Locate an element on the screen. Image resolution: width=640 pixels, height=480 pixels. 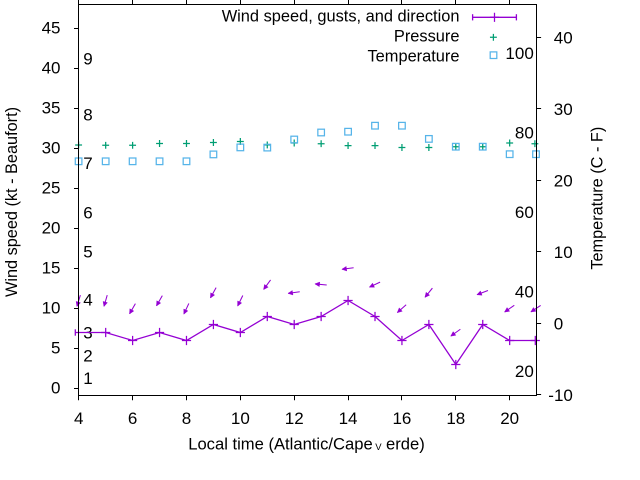
svg-text:Wind speed, gusts, and directi: Wind speed, gusts, and direction is located at coordinates (341, 17).